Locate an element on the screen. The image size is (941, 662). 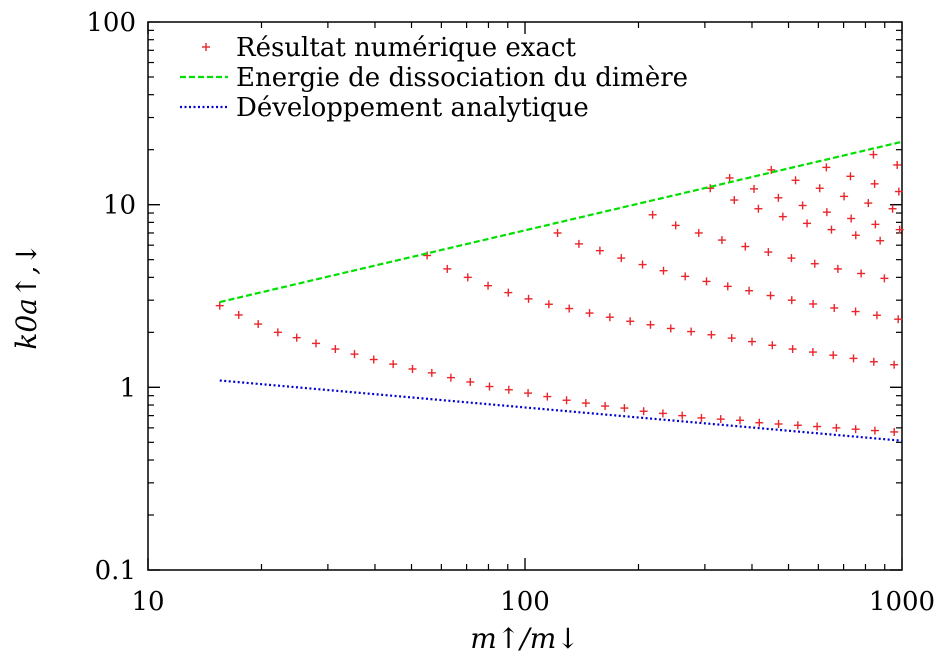
x-tick-label: 100 is located at coordinates (525, 602).